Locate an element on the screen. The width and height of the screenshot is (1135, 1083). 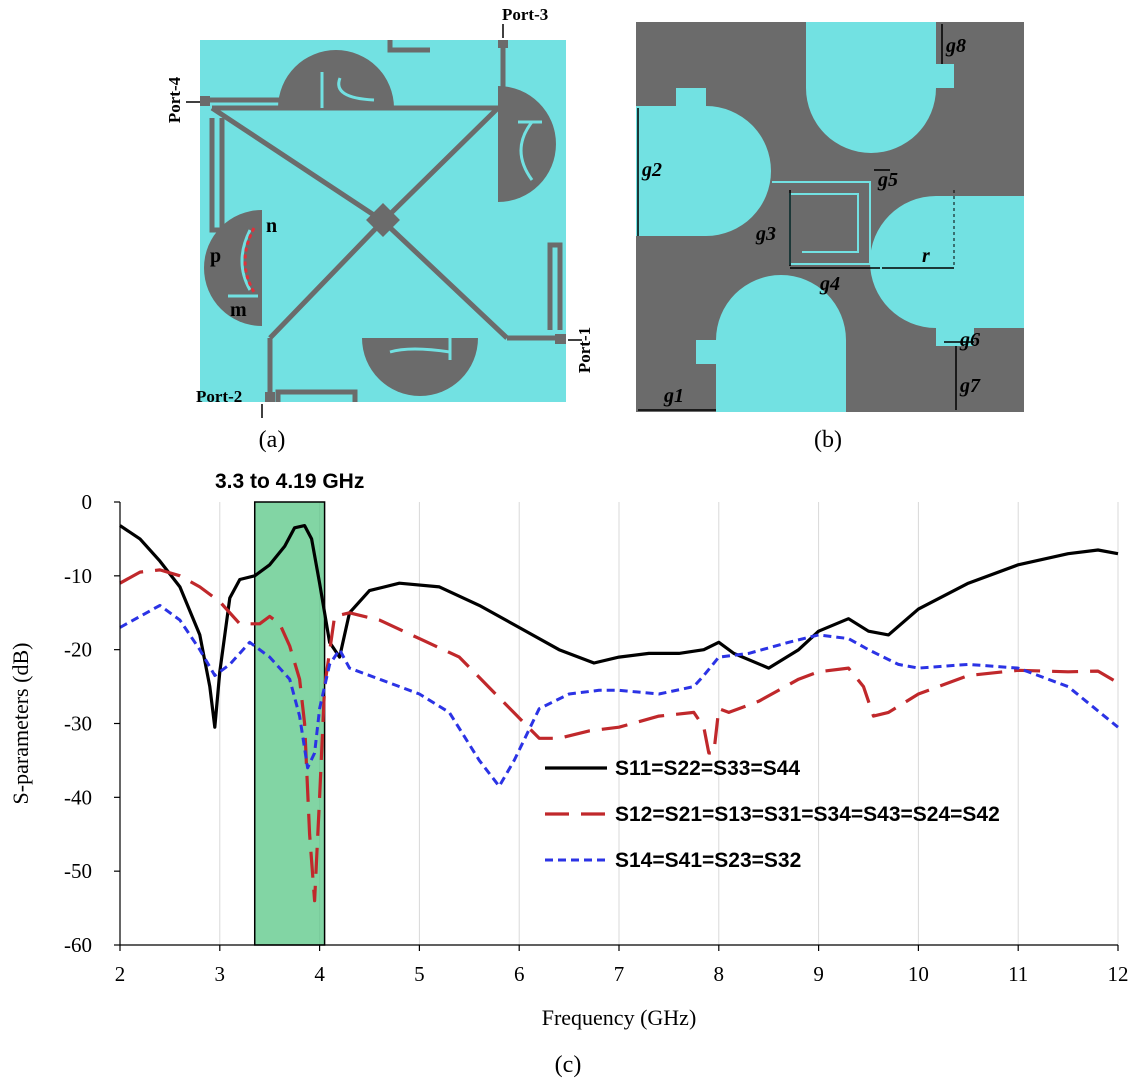
slot-right is located at coordinates (947, 271).